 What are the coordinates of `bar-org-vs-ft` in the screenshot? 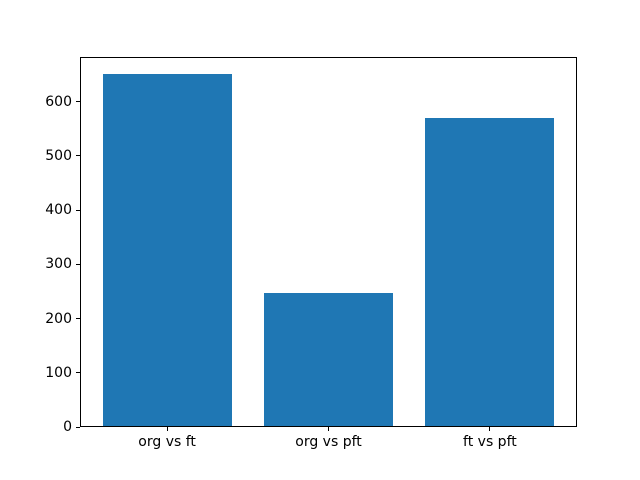 It's located at (167, 249).